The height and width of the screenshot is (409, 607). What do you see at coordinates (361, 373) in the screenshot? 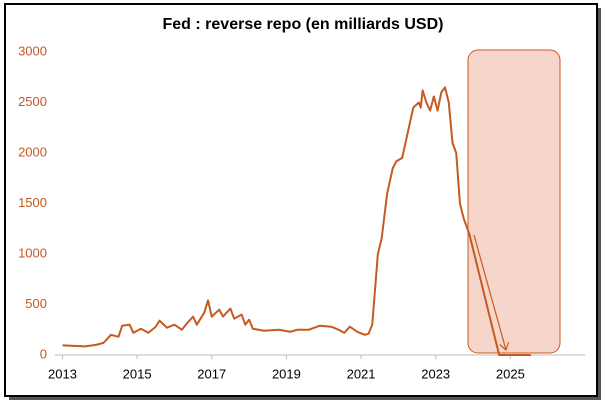
I see `x-tick-label: 2021` at bounding box center [361, 373].